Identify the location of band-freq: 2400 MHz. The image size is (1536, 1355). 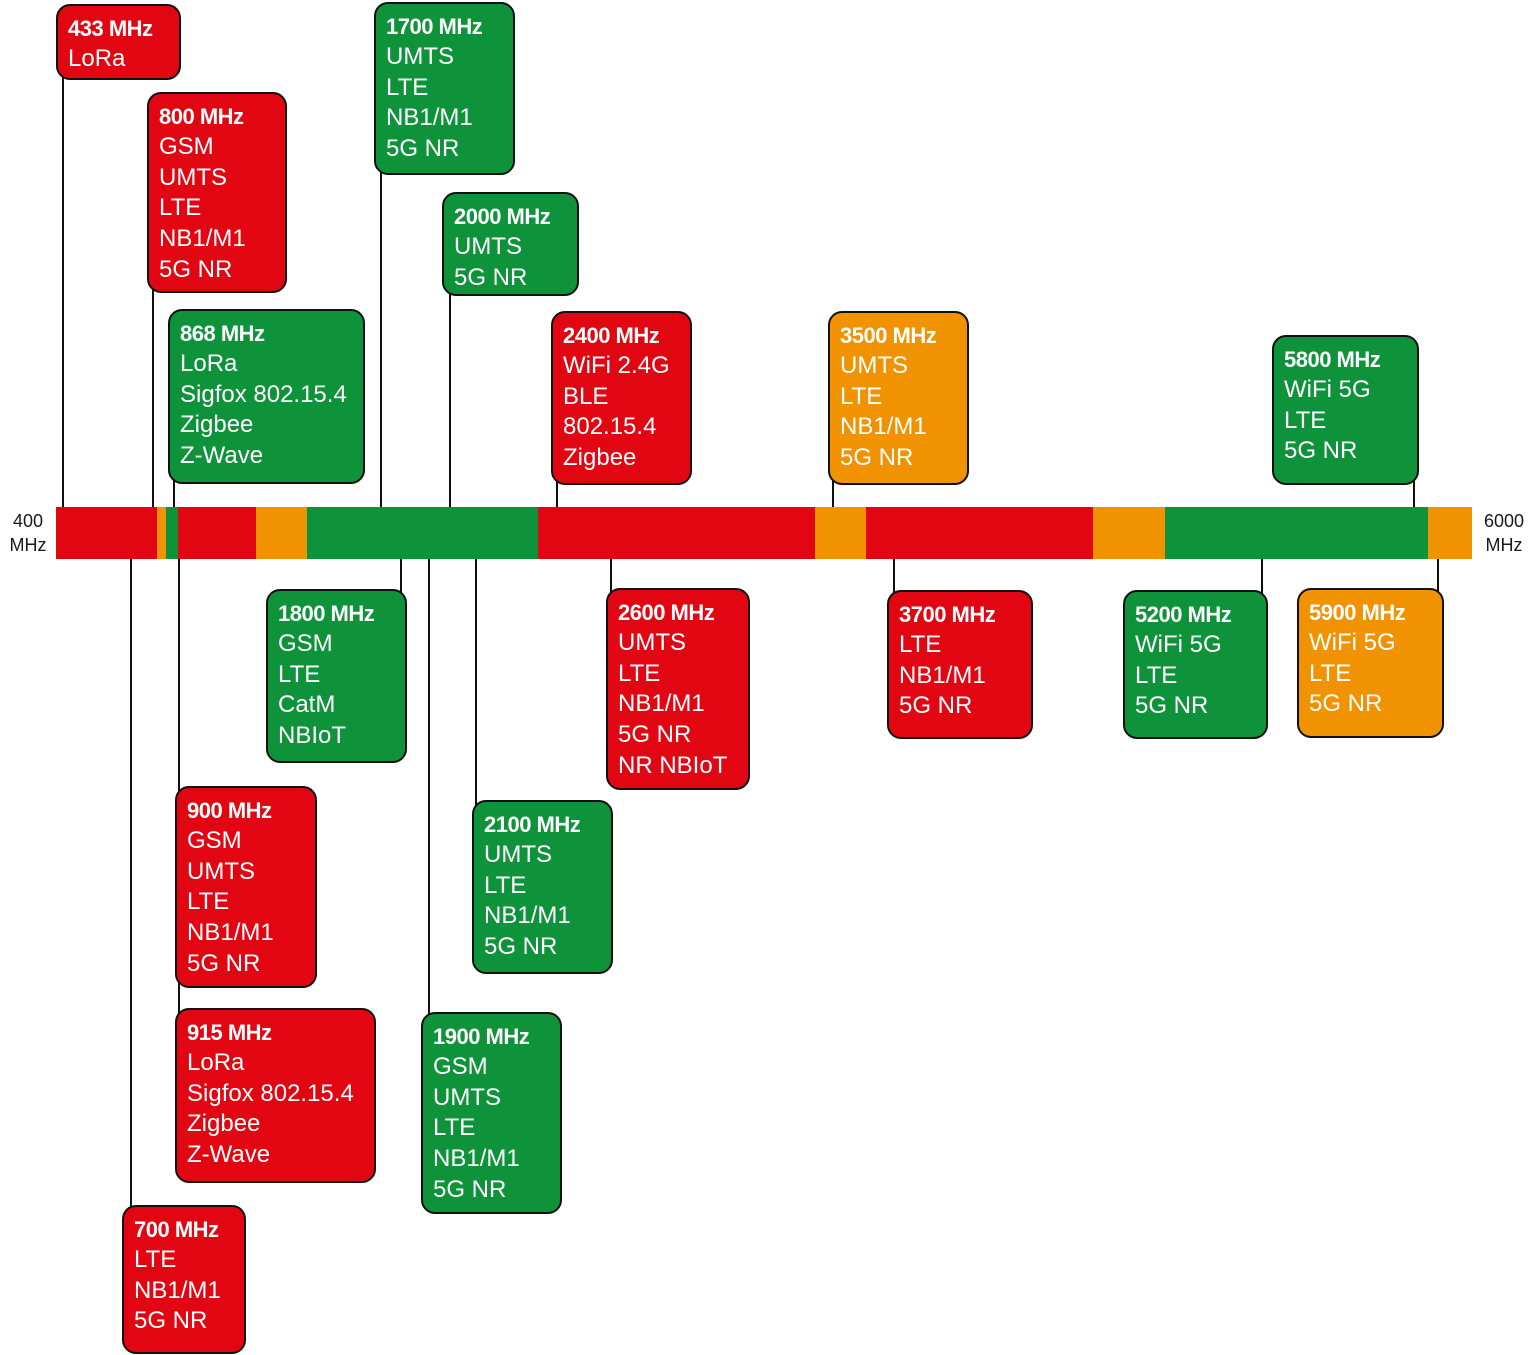
(611, 335).